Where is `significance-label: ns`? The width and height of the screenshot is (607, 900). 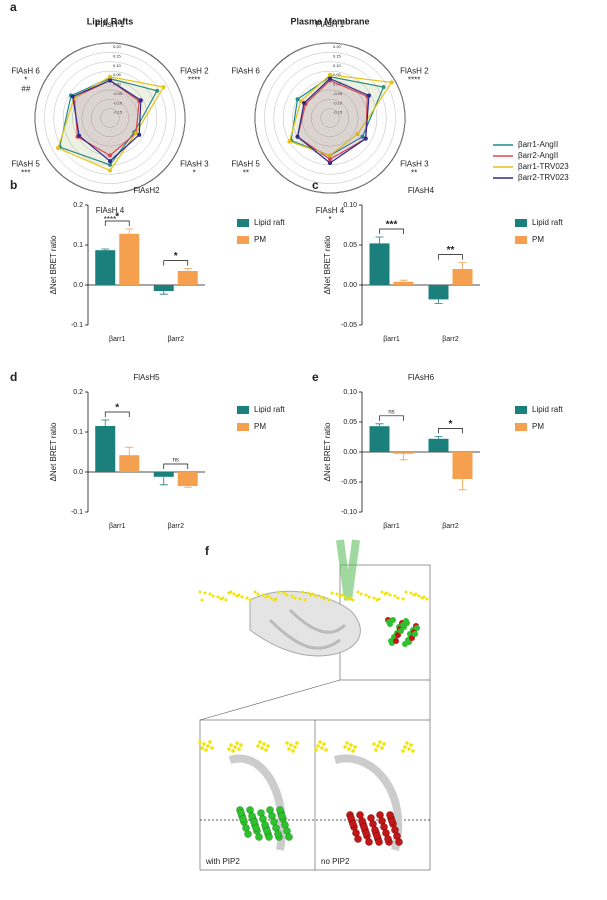
significance-label: ns is located at coordinates (176, 461).